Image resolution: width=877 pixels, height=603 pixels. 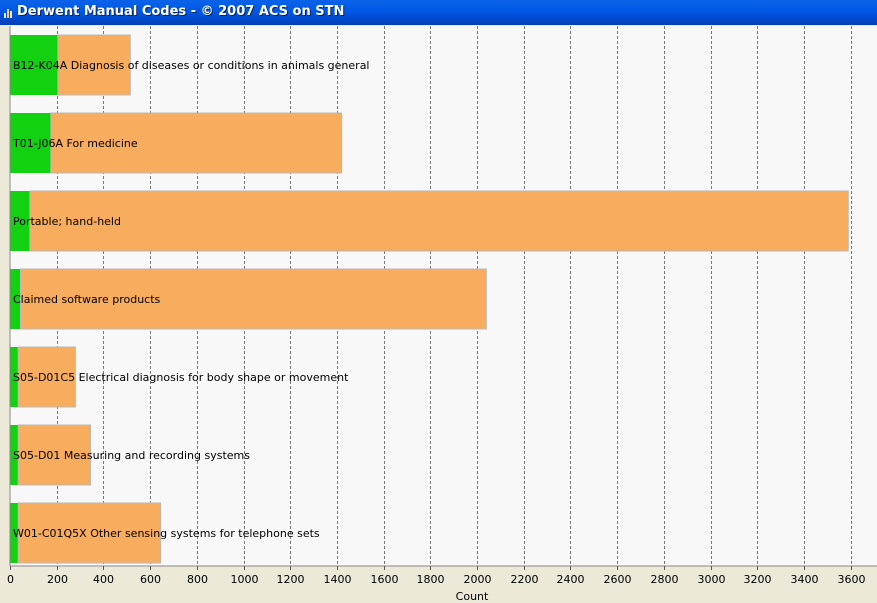 What do you see at coordinates (75, 143) in the screenshot?
I see `bar-category-label: T01-J06A For medicine` at bounding box center [75, 143].